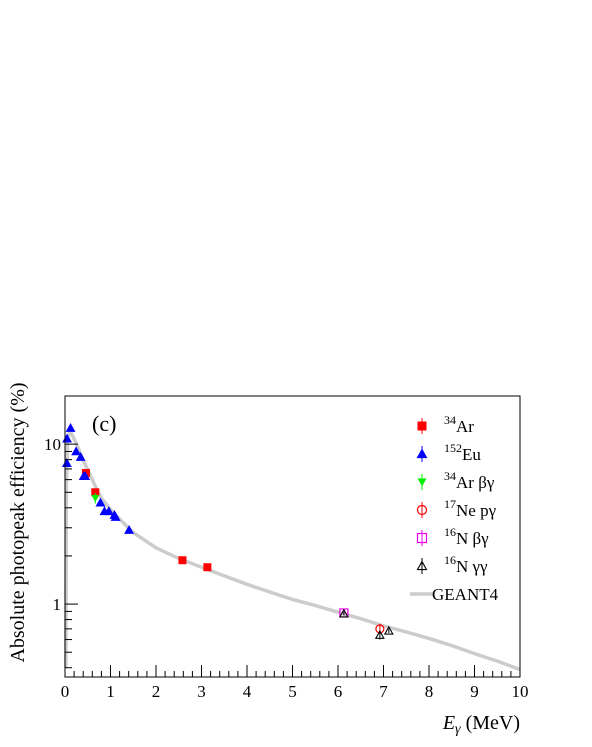  What do you see at coordinates (65, 691) in the screenshot?
I see `x-tick-label: 0` at bounding box center [65, 691].